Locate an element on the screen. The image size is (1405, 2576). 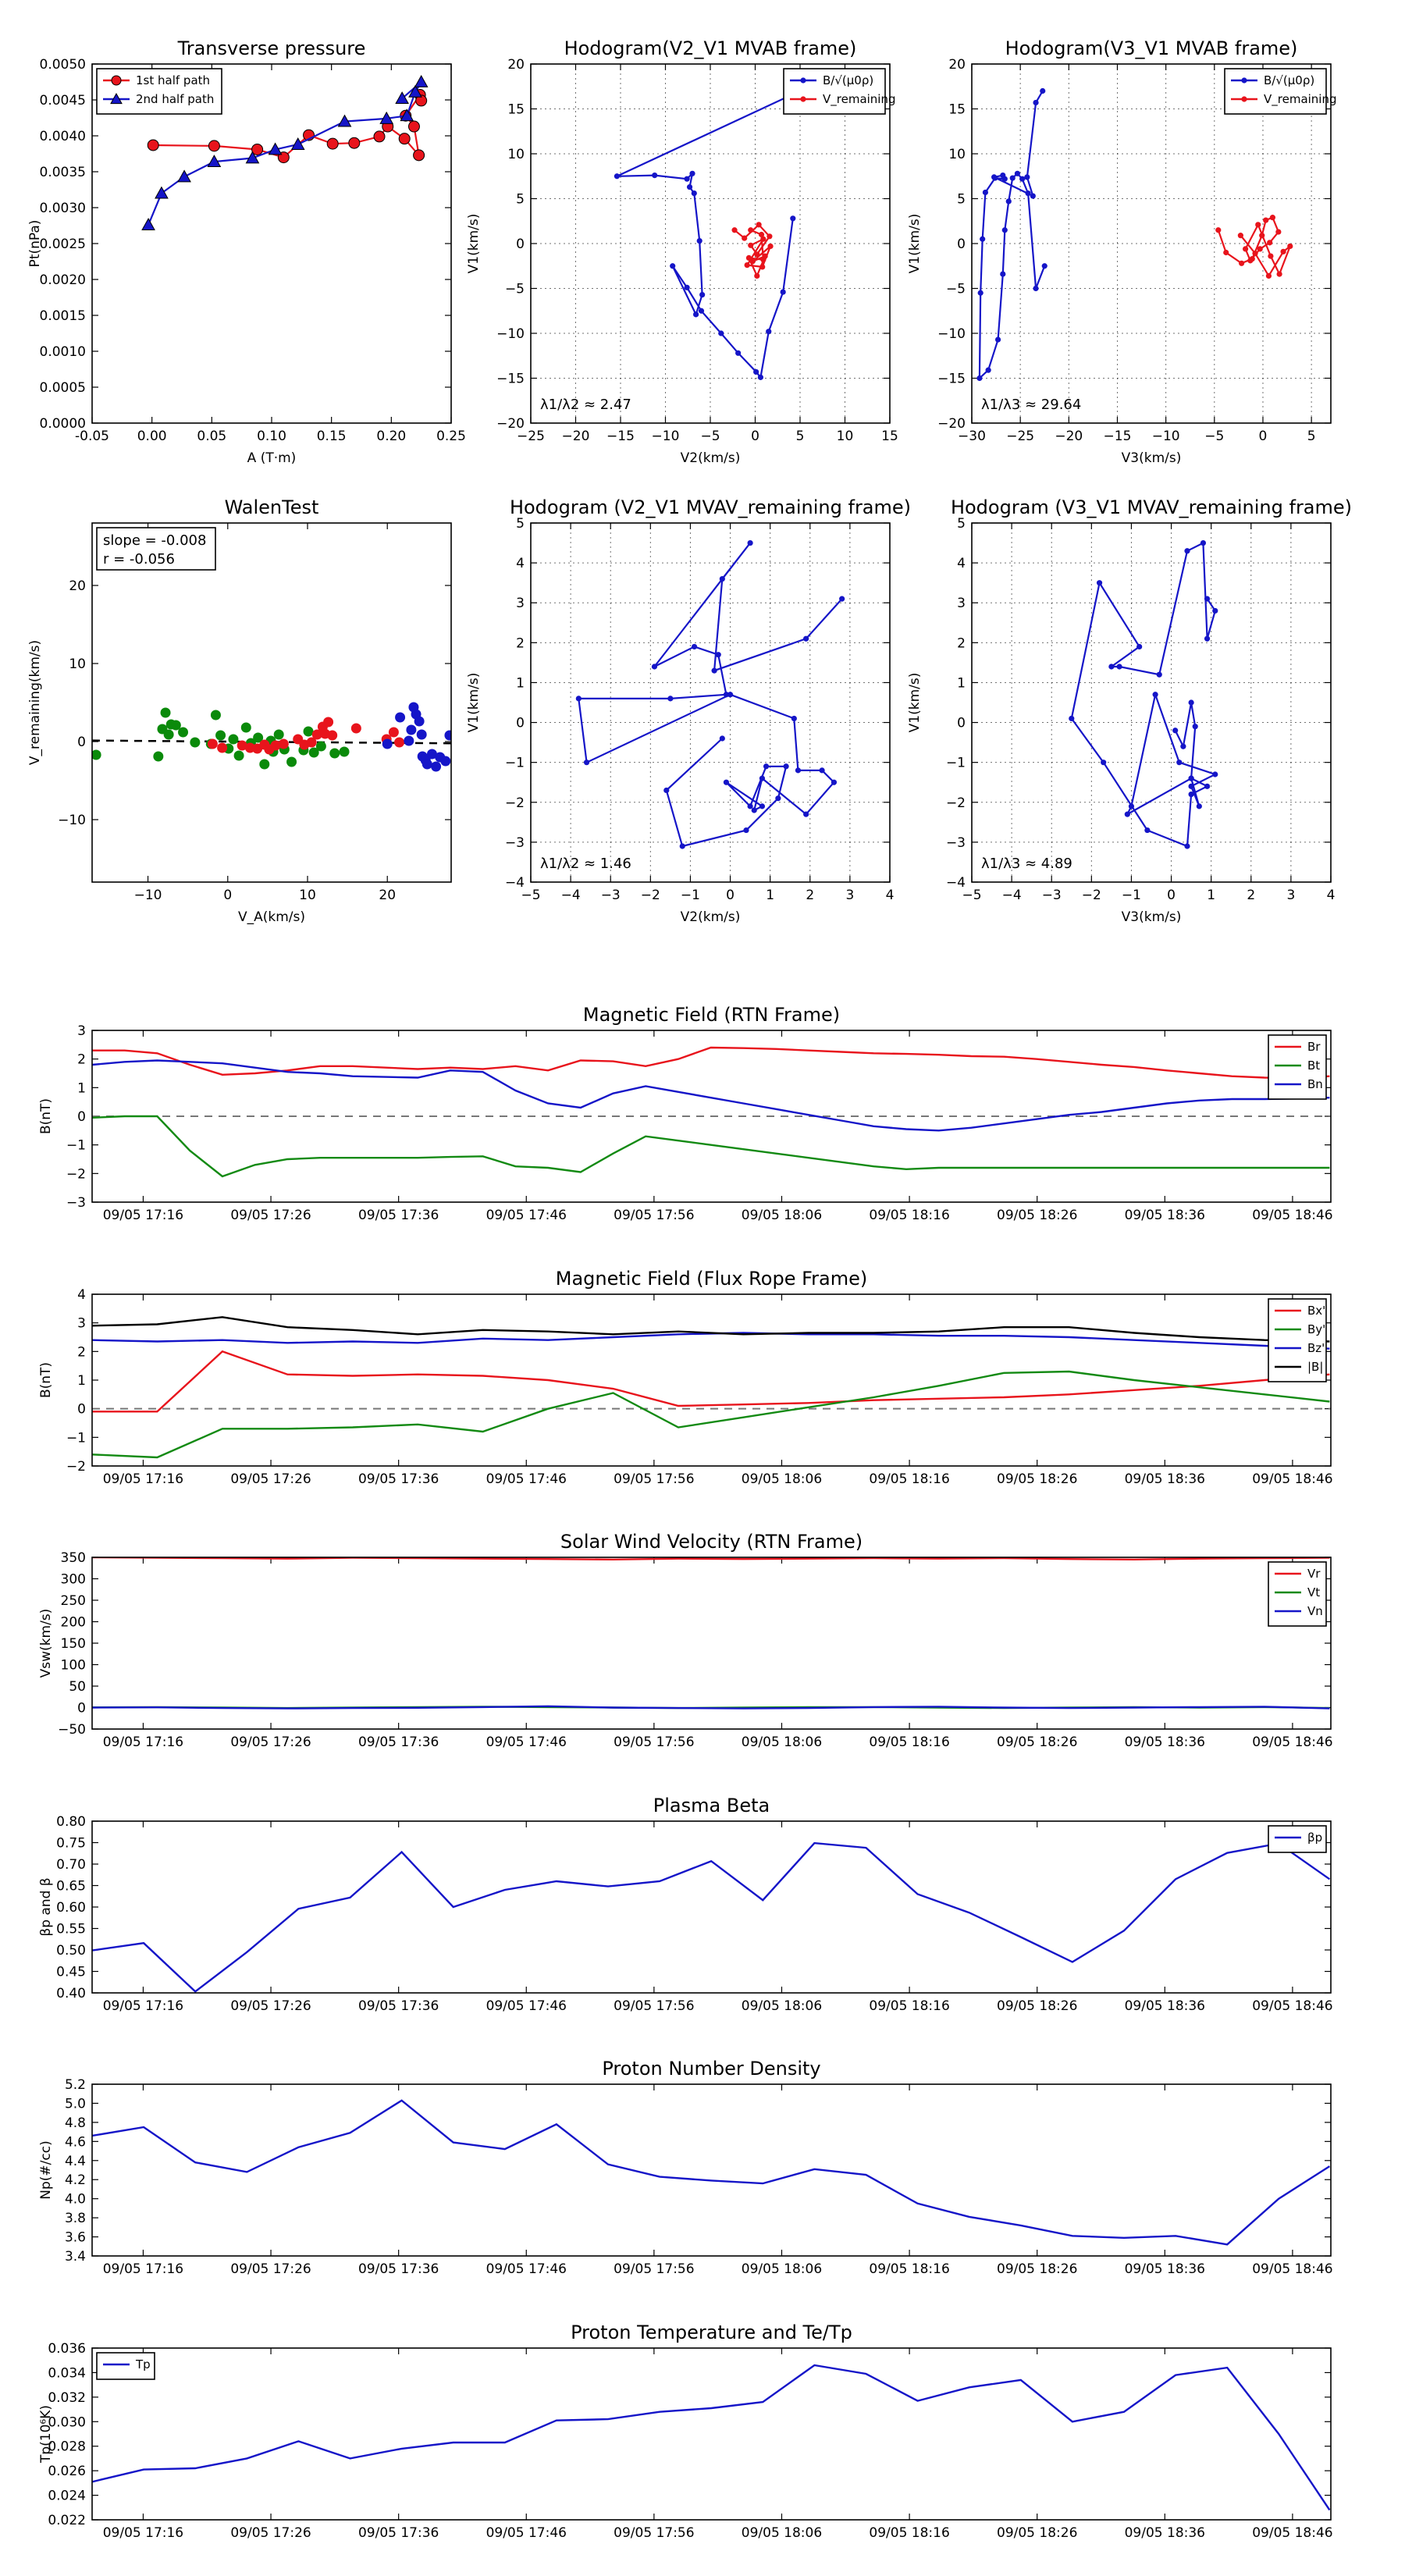
y-tick-label: 4.8 is located at coordinates (76, 2123).